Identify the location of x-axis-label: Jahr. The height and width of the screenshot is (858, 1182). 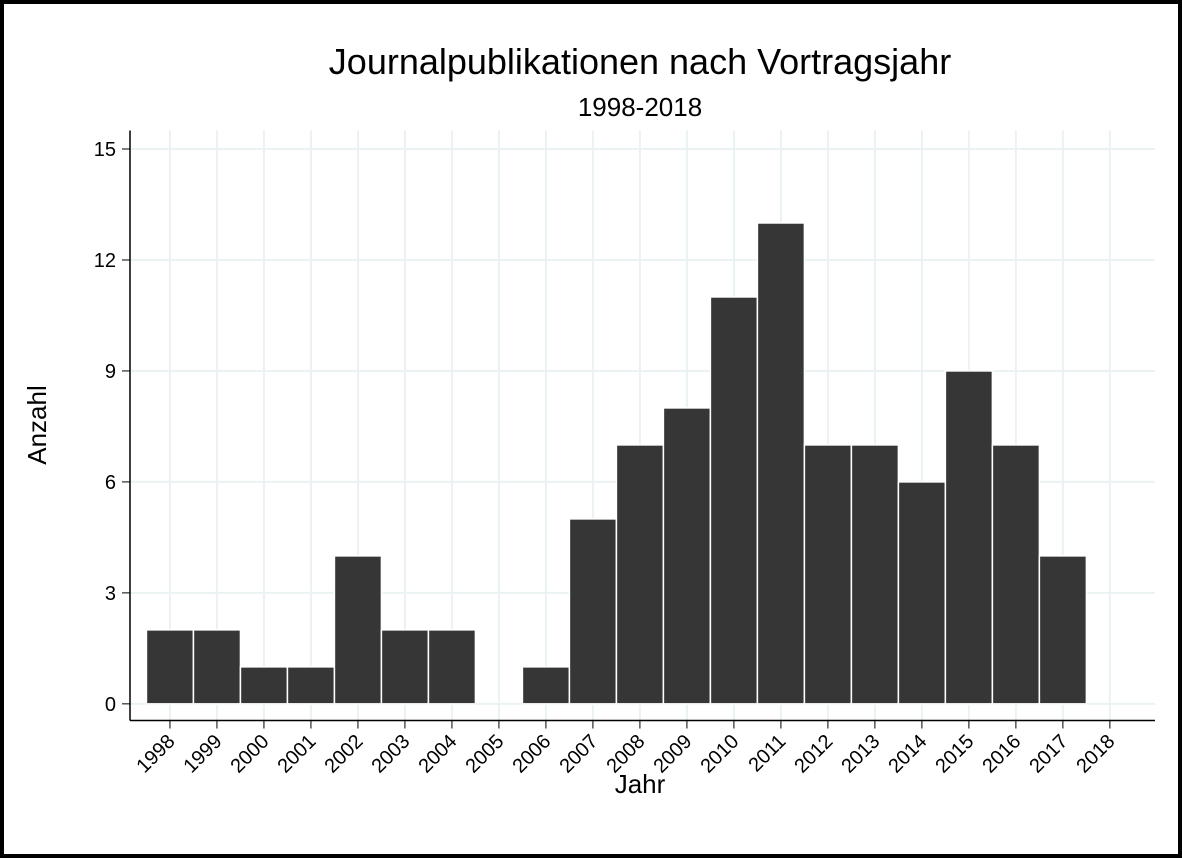
(640, 784).